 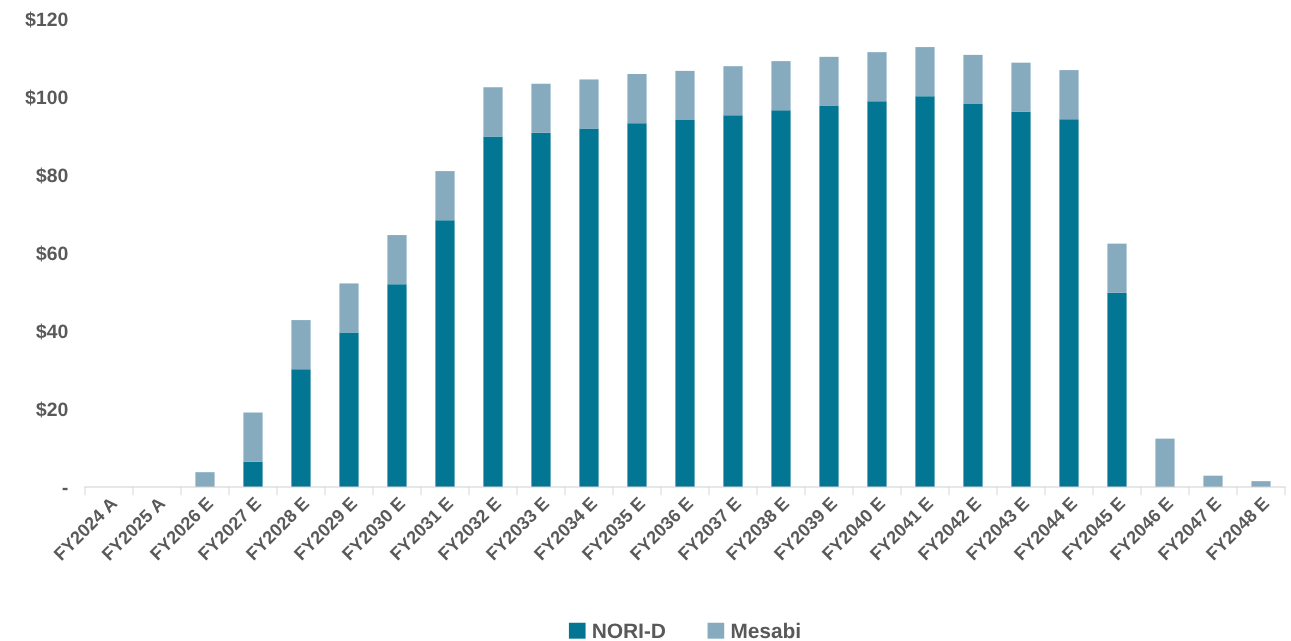 What do you see at coordinates (52, 253) in the screenshot?
I see `y-tick-label: $60` at bounding box center [52, 253].